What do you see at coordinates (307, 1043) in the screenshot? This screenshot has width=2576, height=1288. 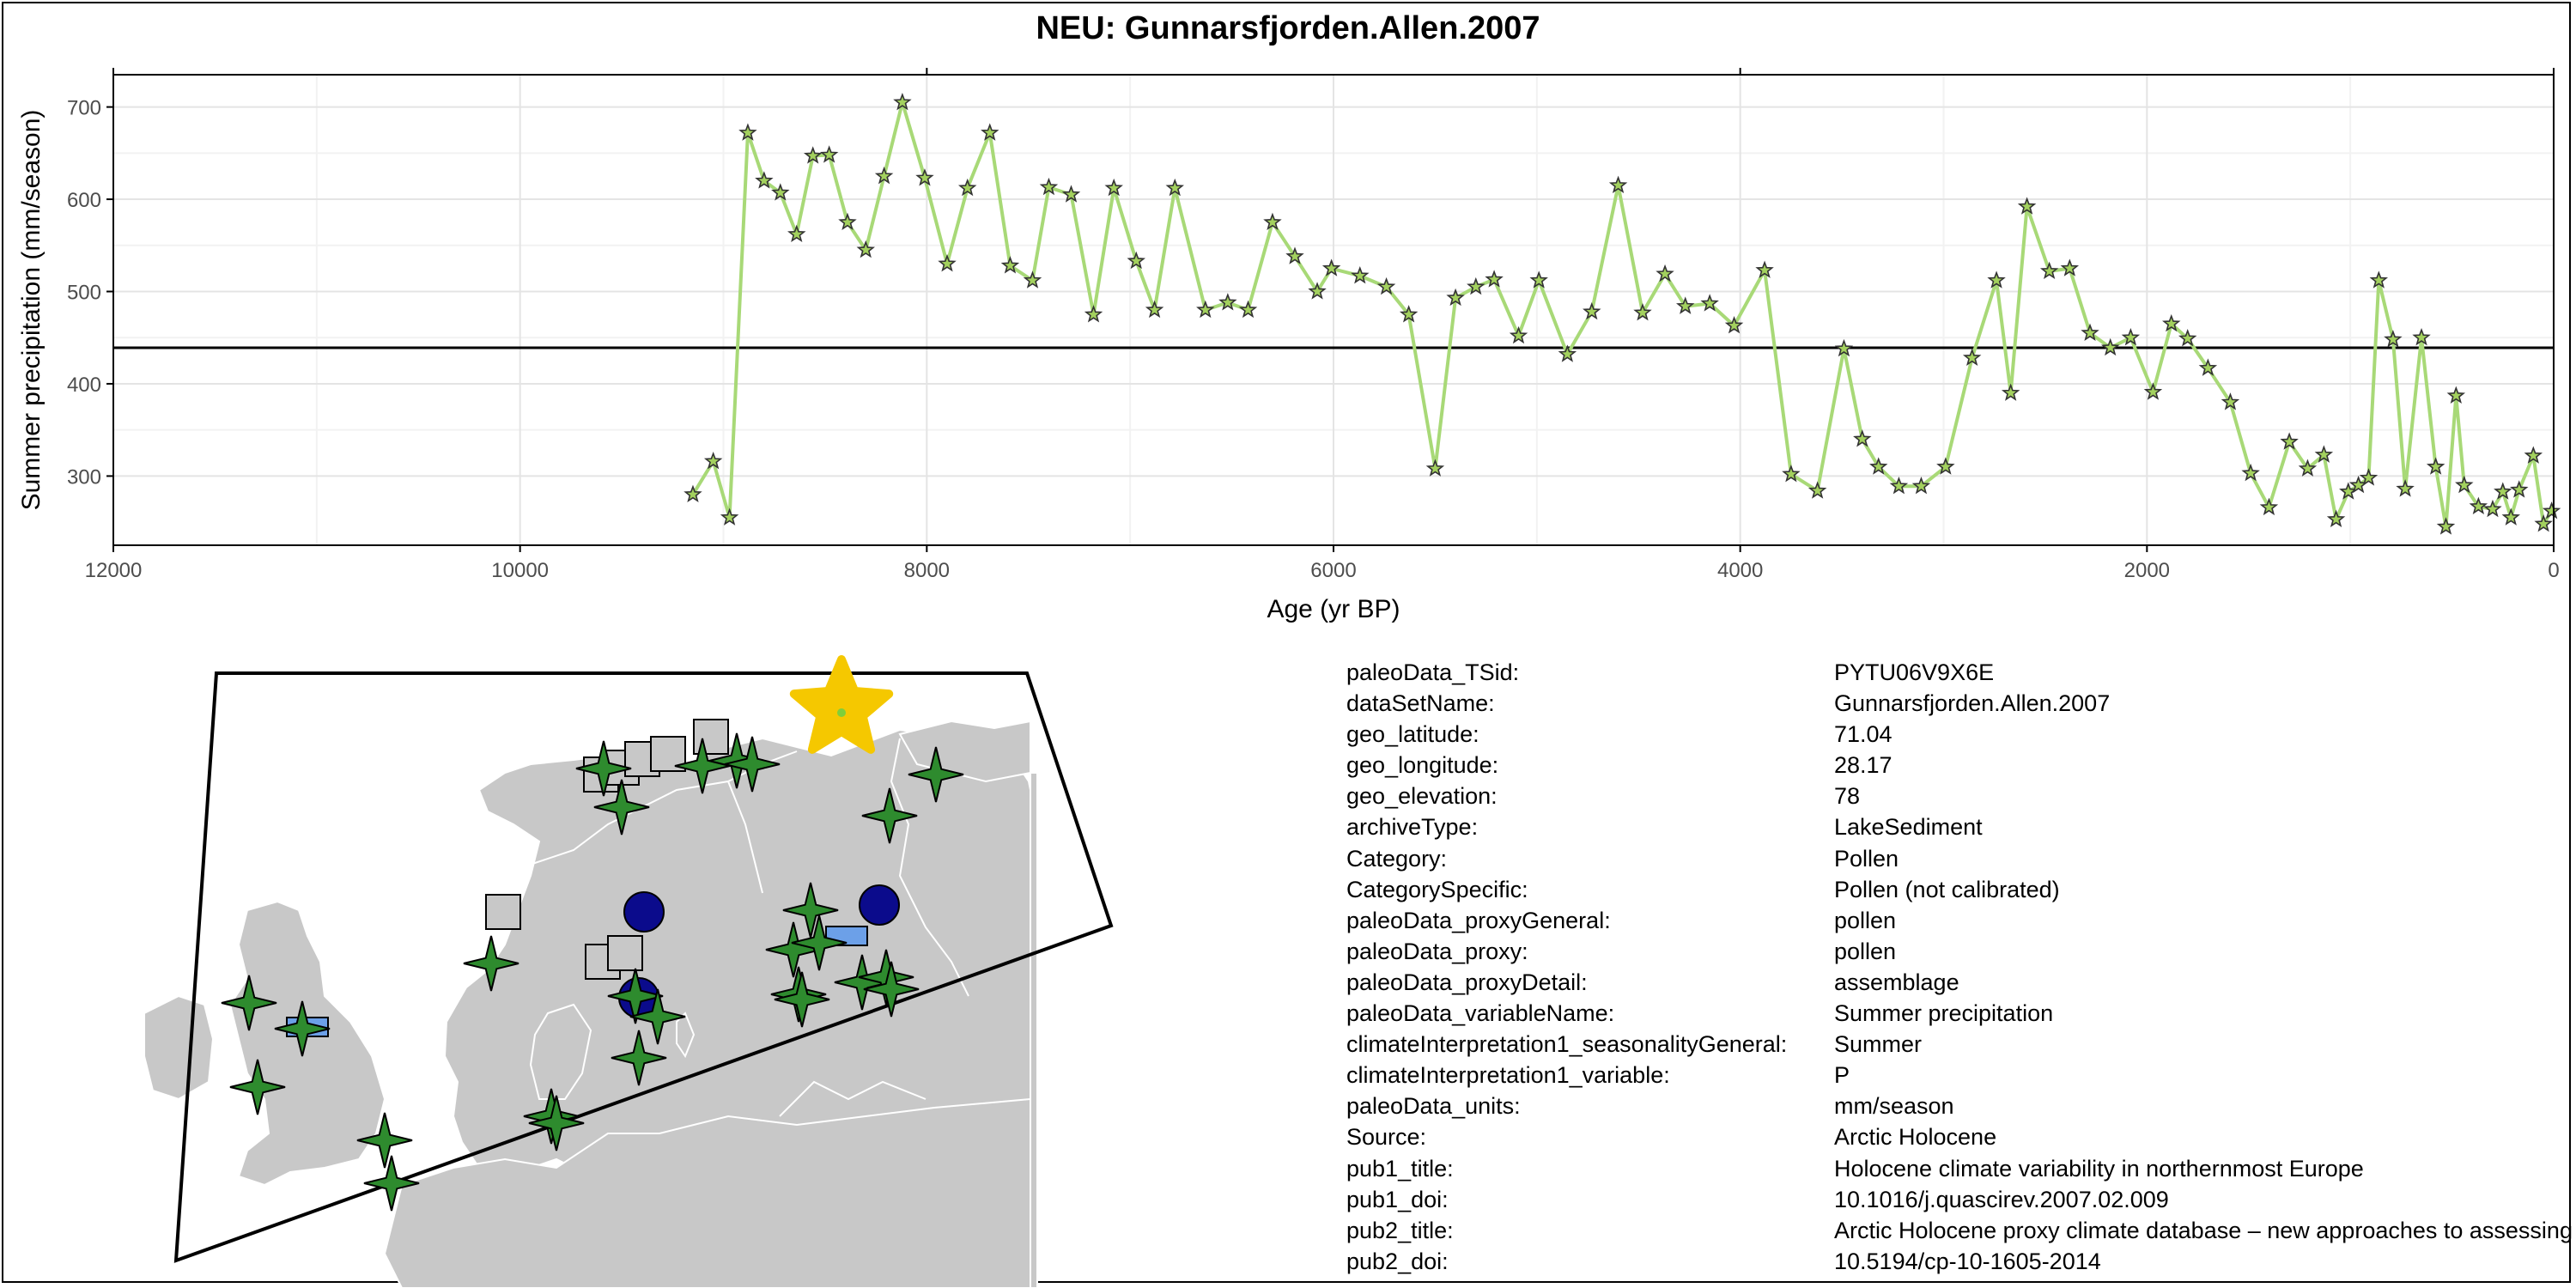 I see `land-britain` at bounding box center [307, 1043].